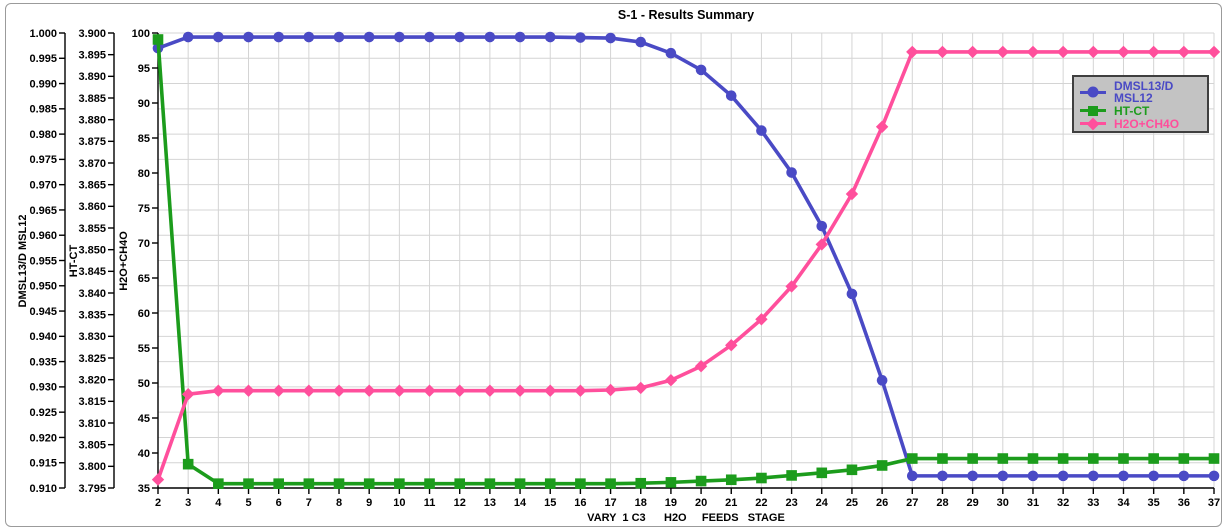 The height and width of the screenshot is (532, 1225). What do you see at coordinates (686, 15) in the screenshot?
I see `chart-title: S-1 - Results Summary` at bounding box center [686, 15].